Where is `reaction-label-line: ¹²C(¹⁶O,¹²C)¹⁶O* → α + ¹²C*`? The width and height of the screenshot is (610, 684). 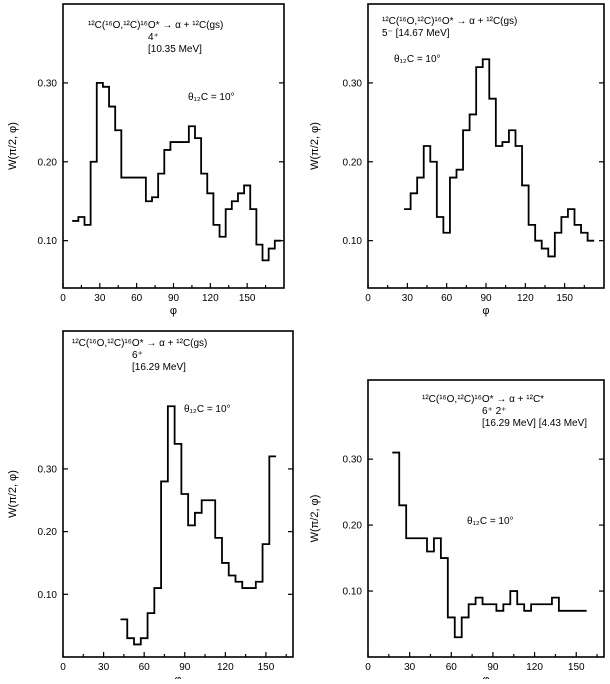 reaction-label-line: ¹²C(¹⁶O,¹²C)¹⁶O* → α + ¹²C* is located at coordinates (483, 399).